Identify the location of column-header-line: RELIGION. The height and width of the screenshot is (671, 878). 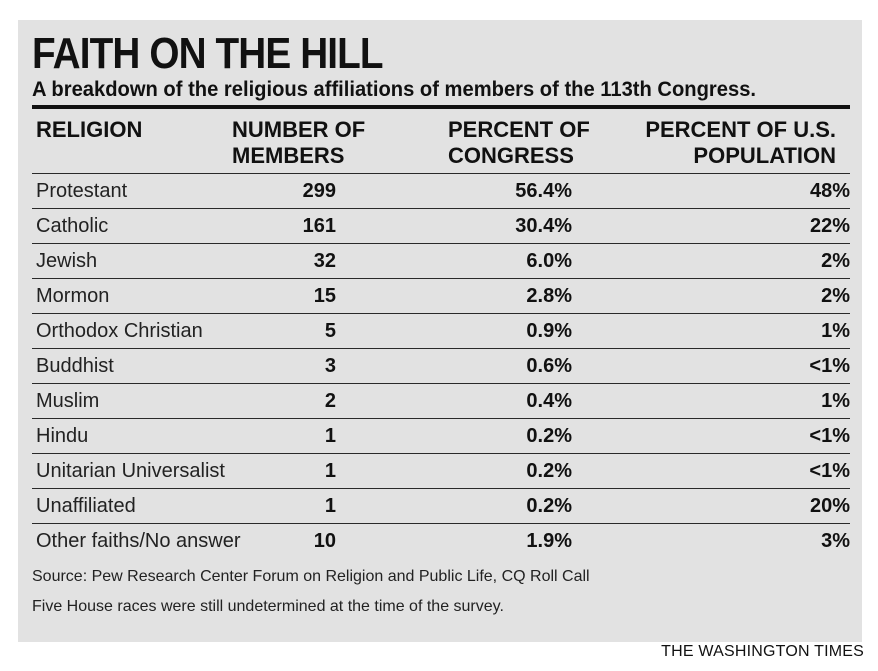
(89, 129).